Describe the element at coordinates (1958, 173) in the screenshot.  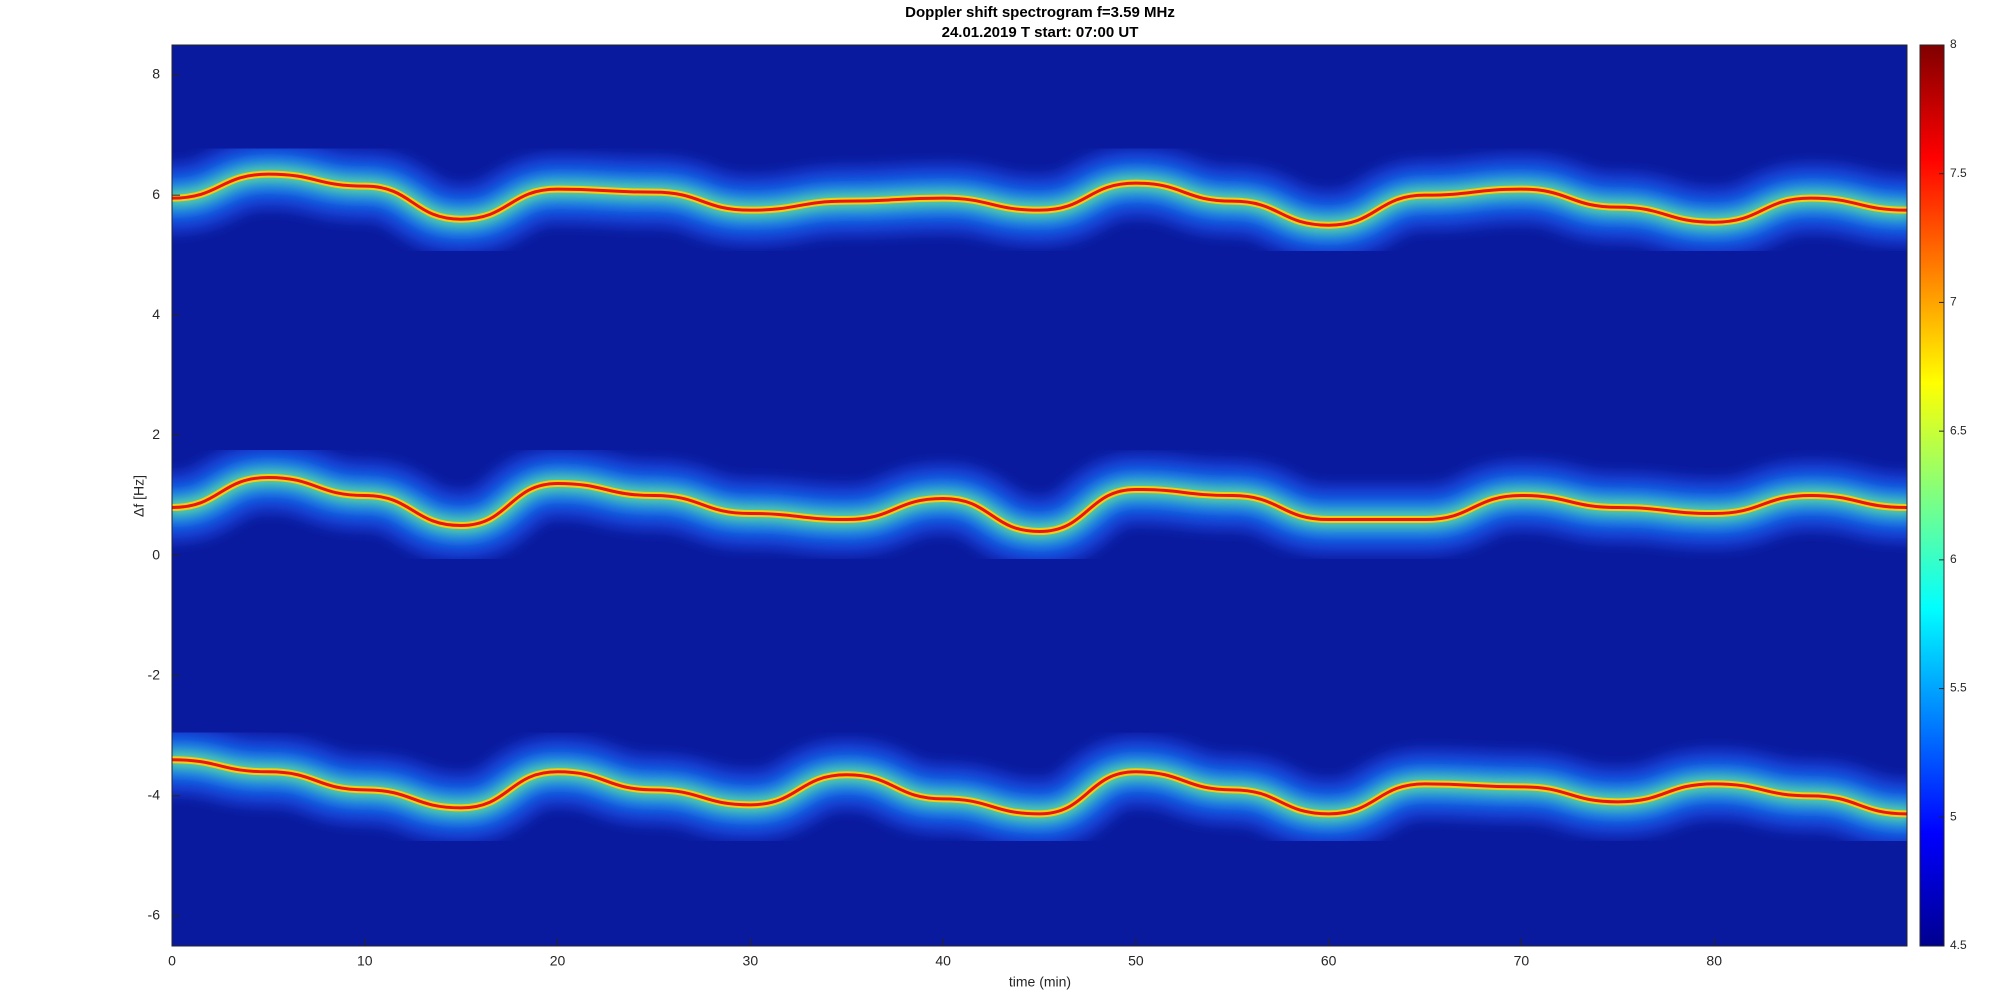
I see `colorbar-tick-label: 7.5` at that location.